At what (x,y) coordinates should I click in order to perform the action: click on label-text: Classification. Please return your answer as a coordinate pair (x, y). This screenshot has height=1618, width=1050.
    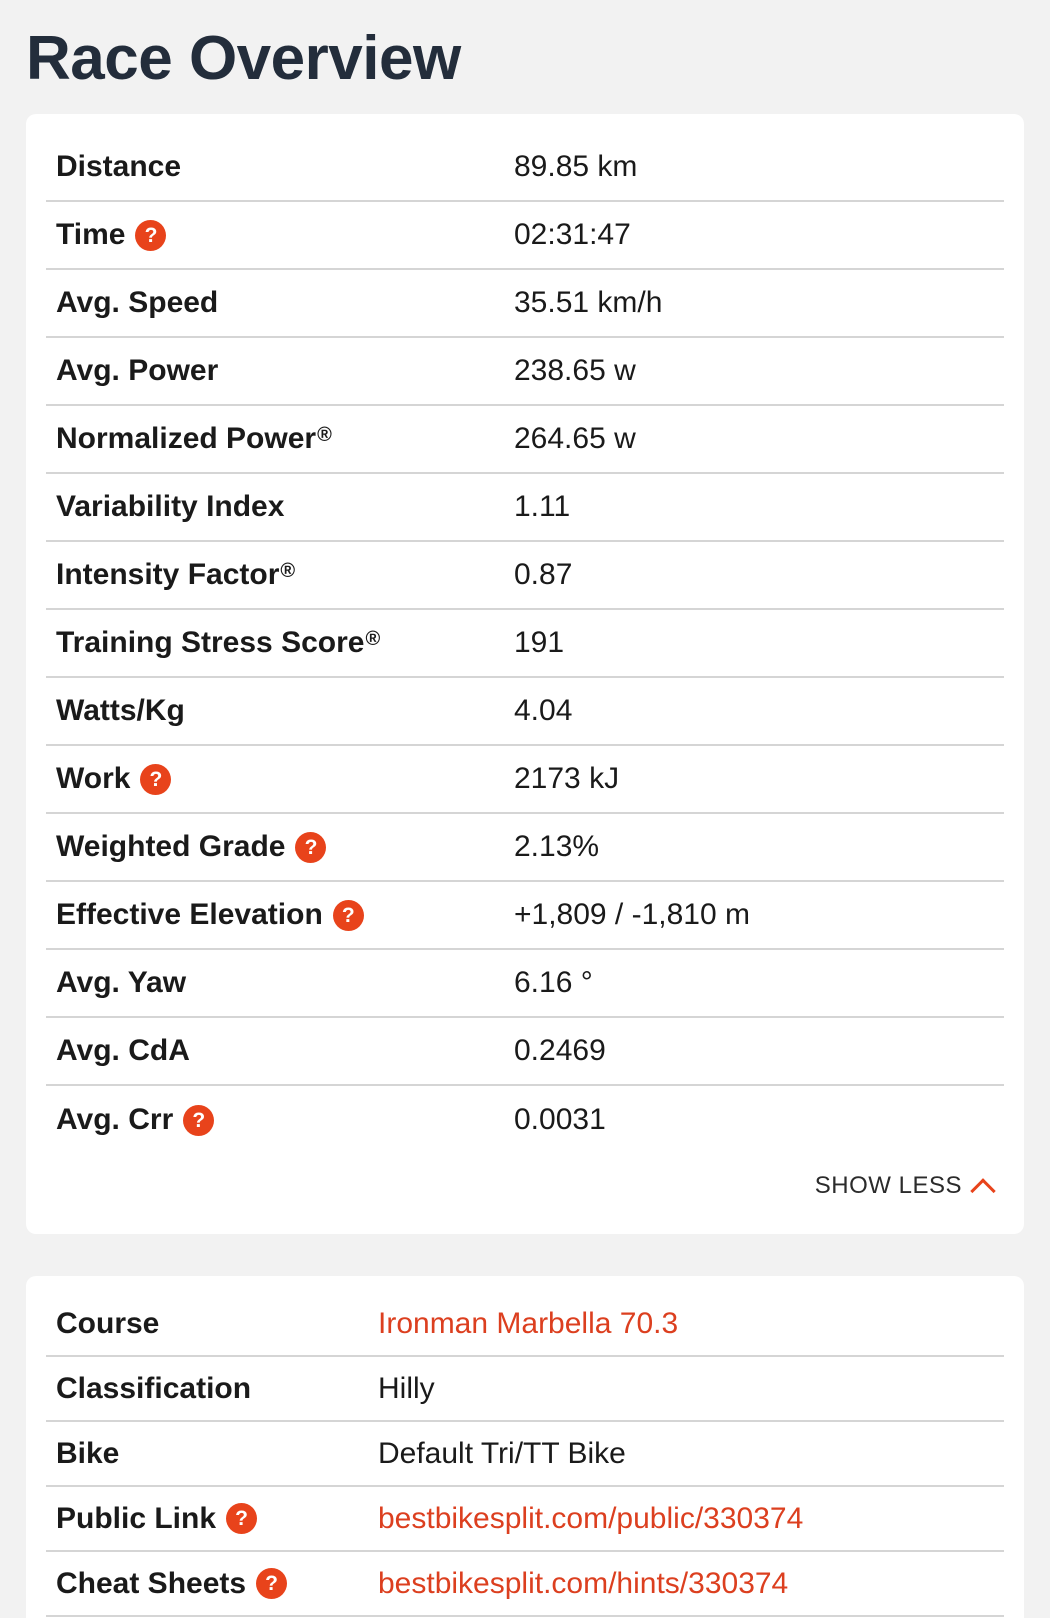
    Looking at the image, I should click on (154, 1388).